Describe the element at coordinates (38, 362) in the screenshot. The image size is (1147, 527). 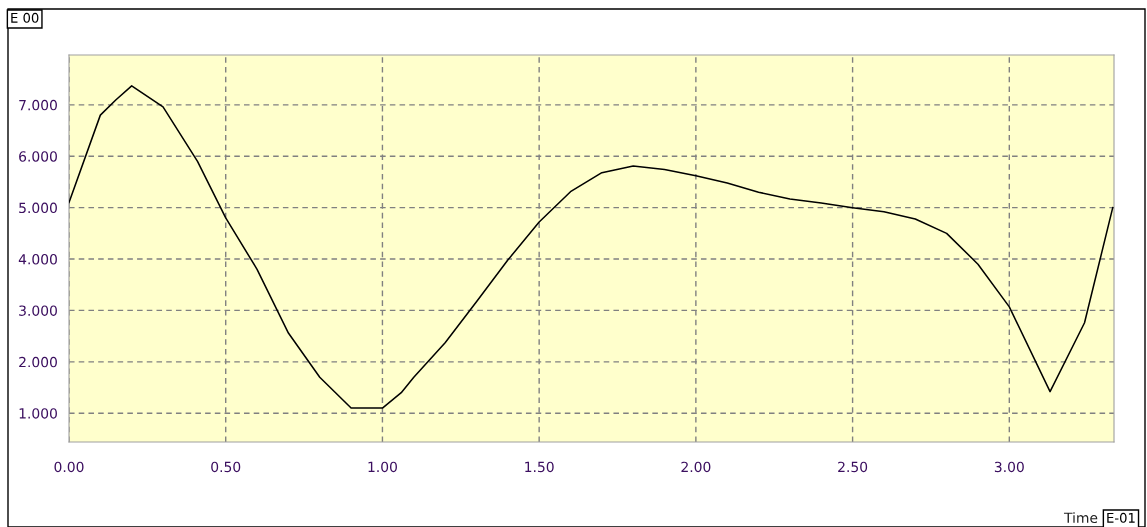
I see `y-tick-label: 2.000` at that location.